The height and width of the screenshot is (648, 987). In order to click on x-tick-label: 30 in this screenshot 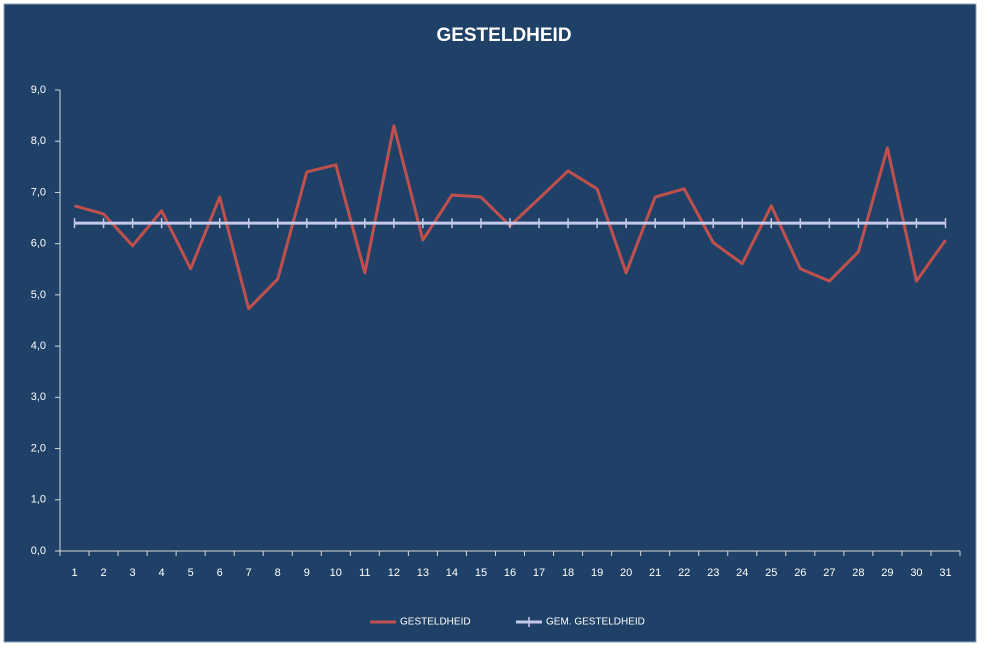, I will do `click(916, 573)`.